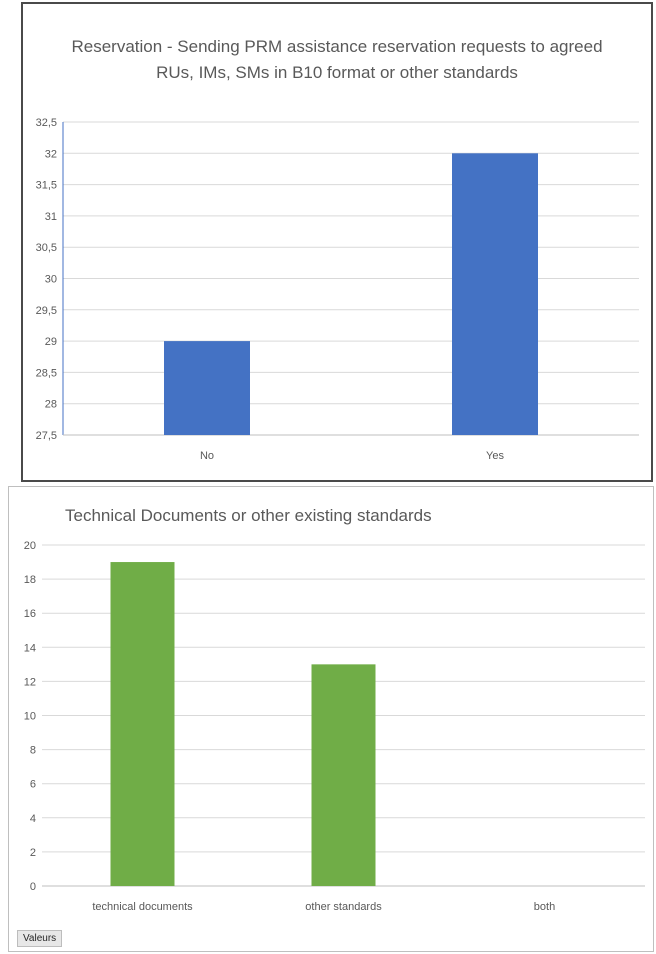 This screenshot has width=656, height=954. What do you see at coordinates (30, 648) in the screenshot?
I see `y-tick-label: 14` at bounding box center [30, 648].